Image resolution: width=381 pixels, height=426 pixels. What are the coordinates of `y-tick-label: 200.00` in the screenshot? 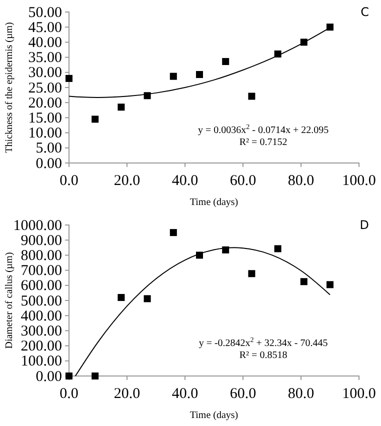 It's located at (41, 346).